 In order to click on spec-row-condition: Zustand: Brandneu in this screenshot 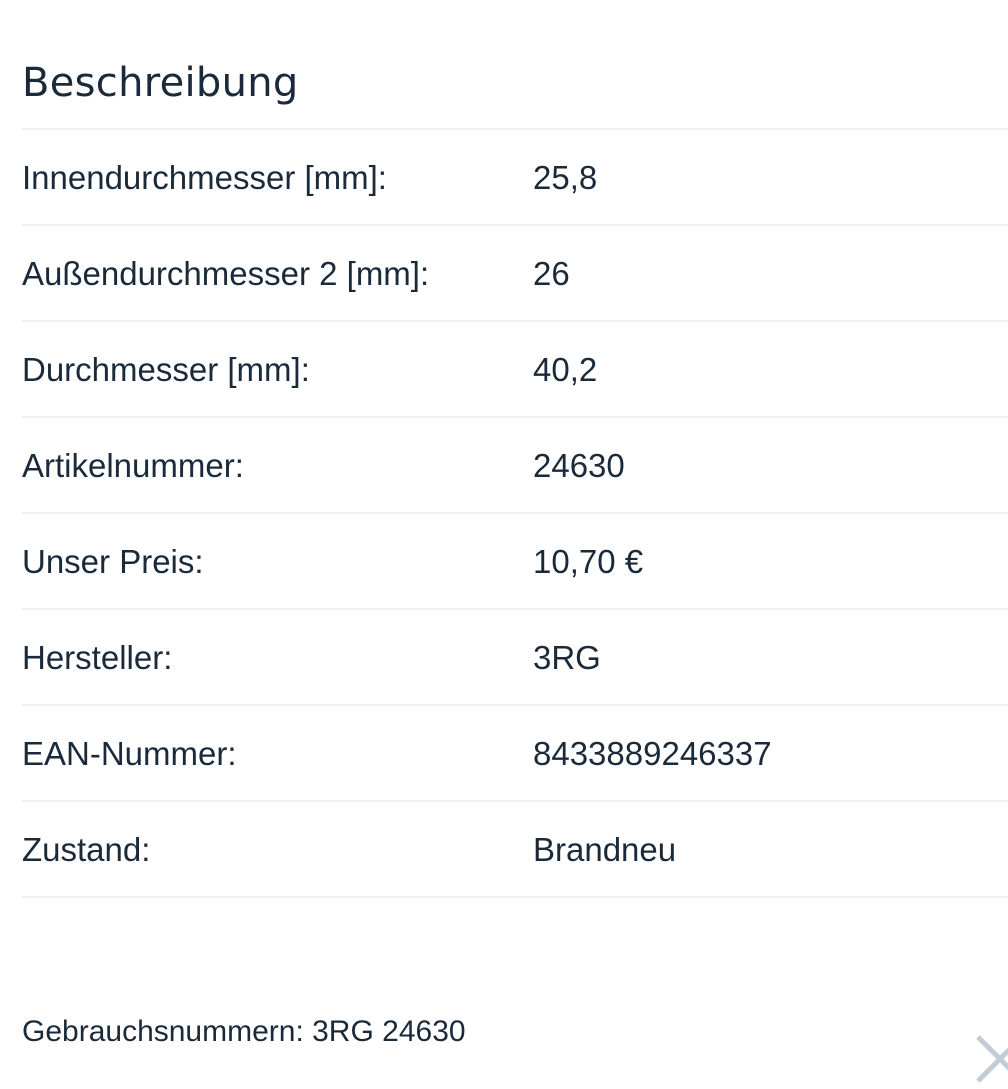, I will do `click(515, 850)`.